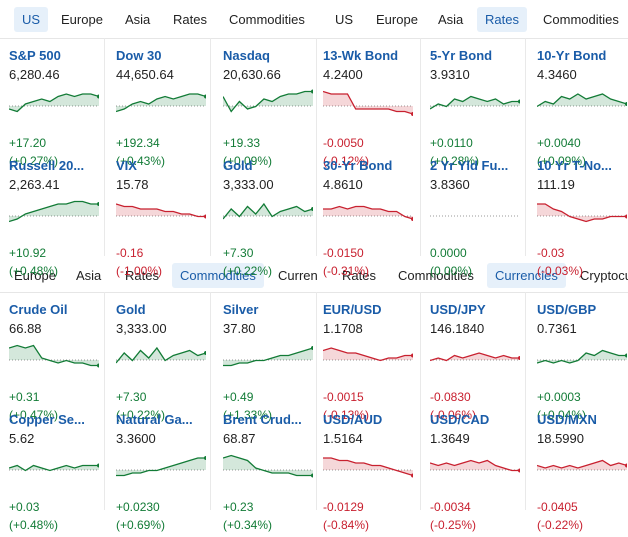 The width and height of the screenshot is (628, 537). I want to click on tab-currencies: Currencies, so click(526, 275).